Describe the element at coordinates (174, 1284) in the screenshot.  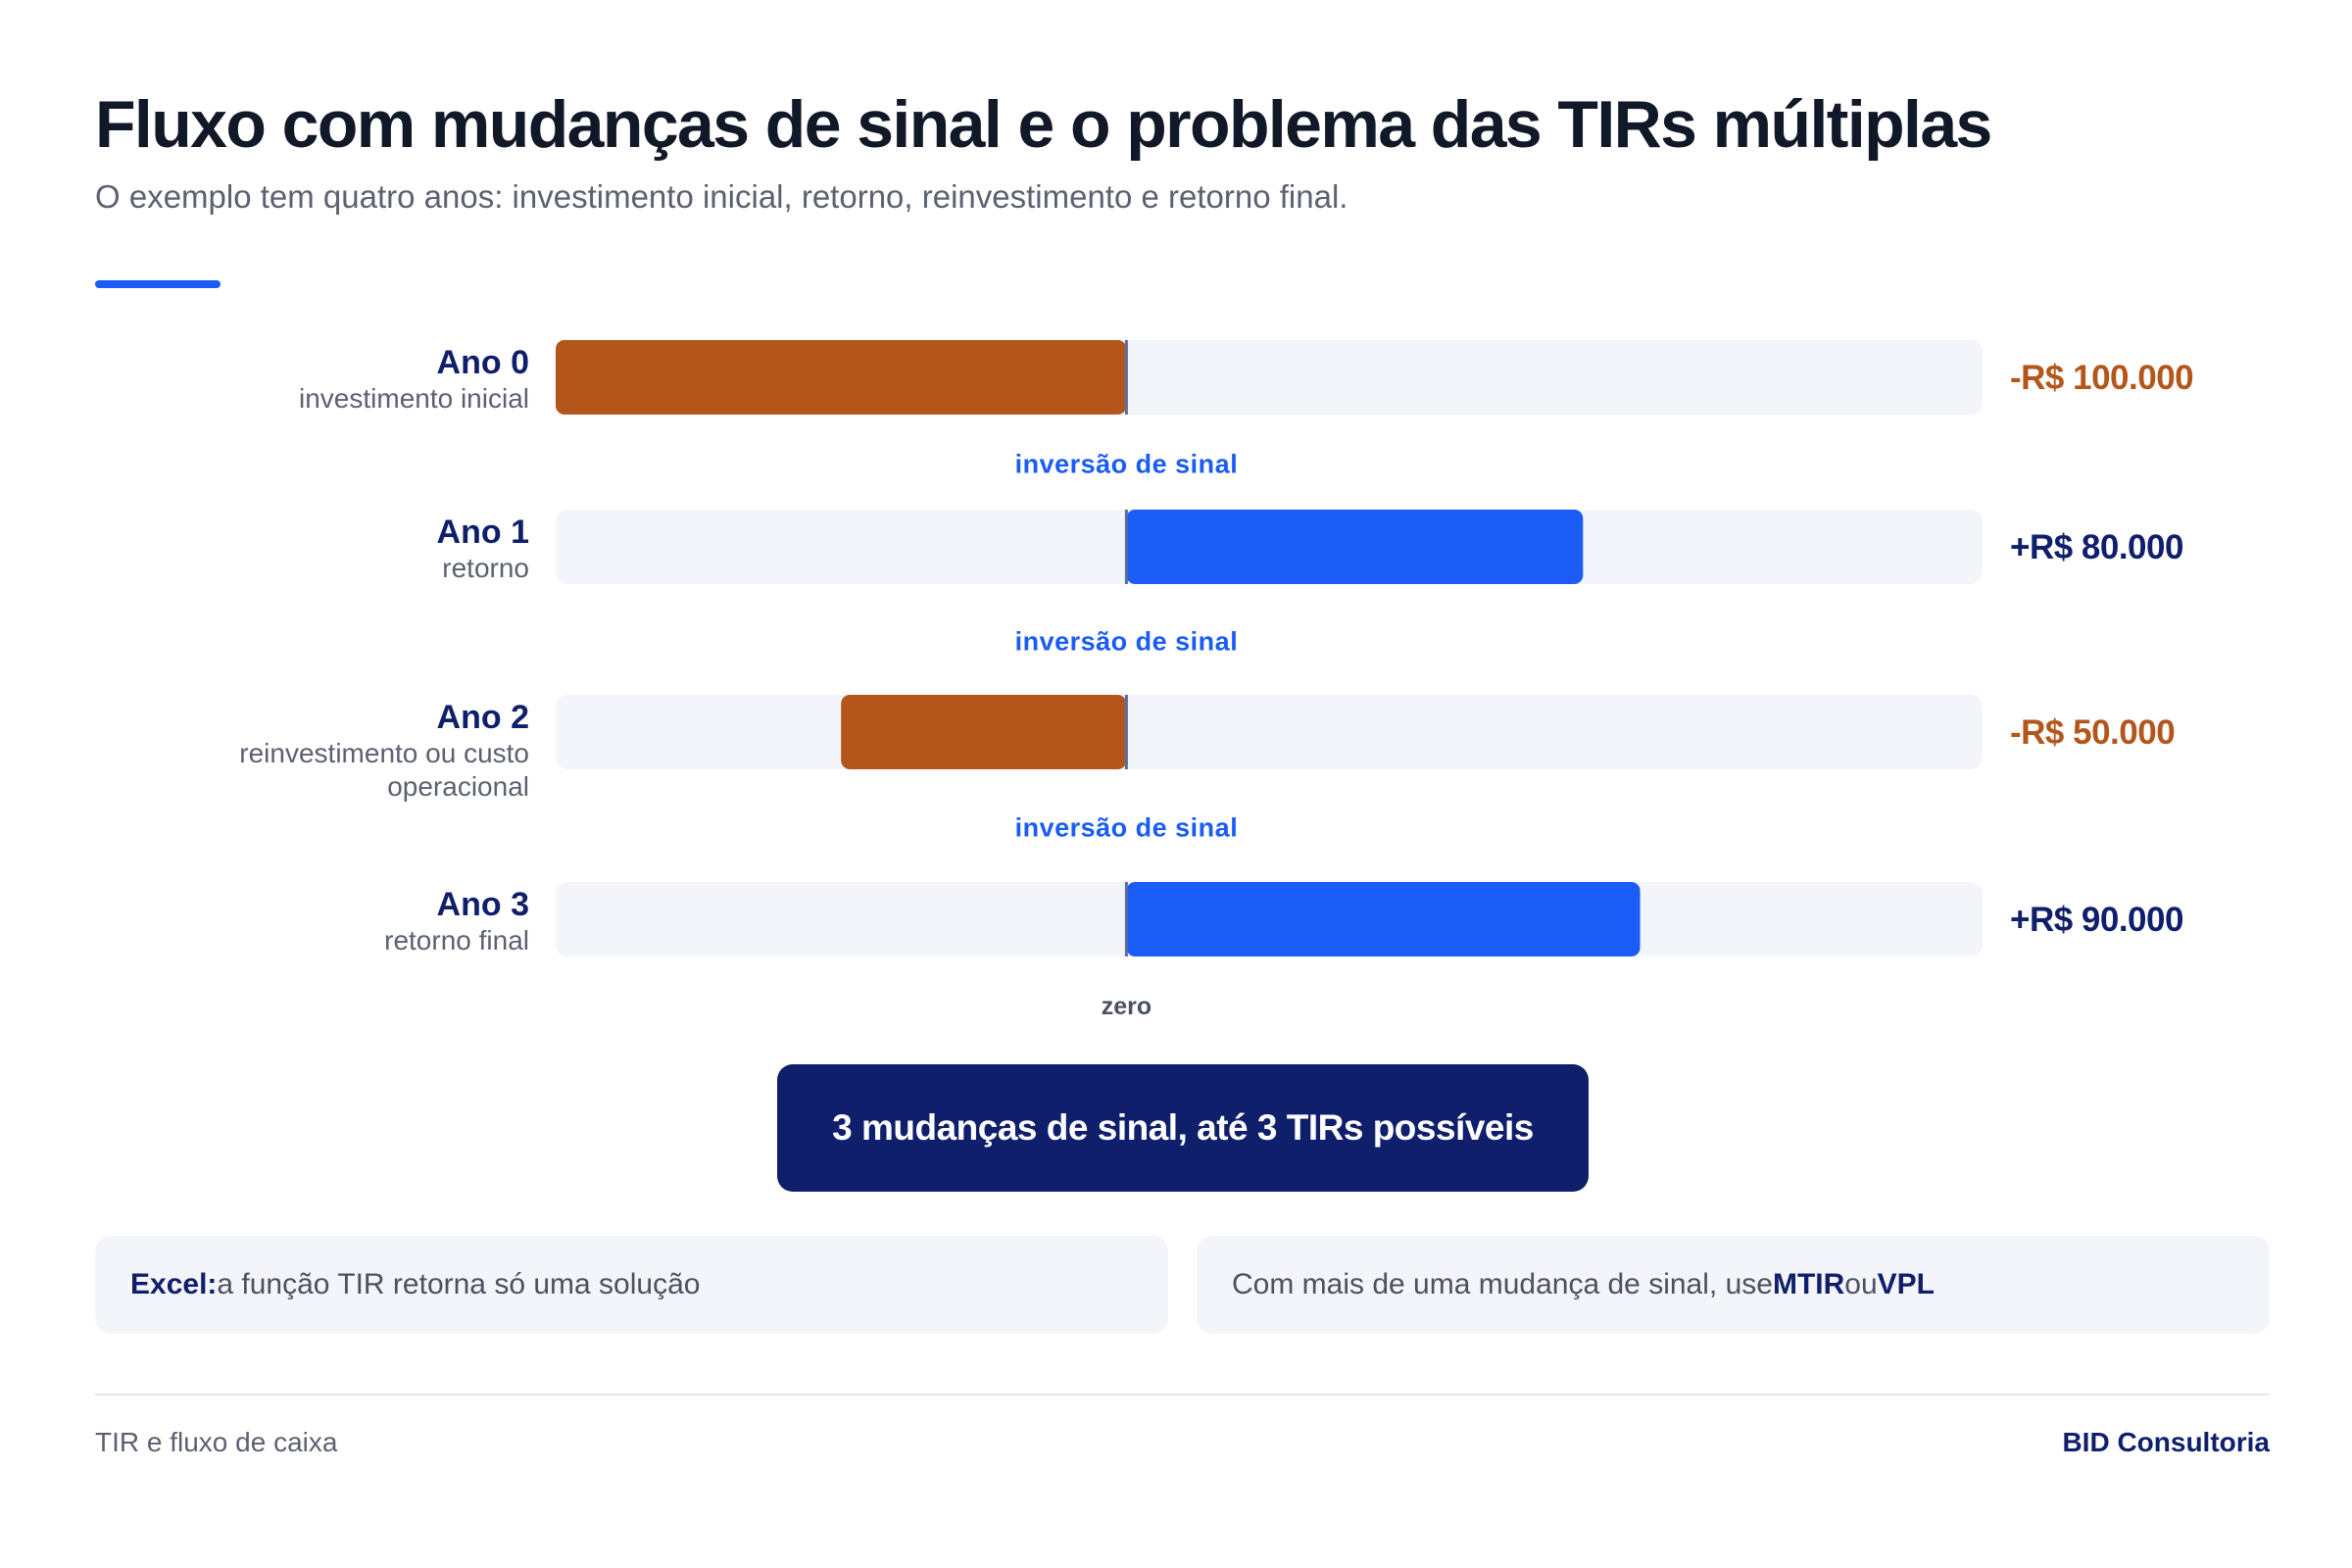
I see `excel-note-label: Excel:` at that location.